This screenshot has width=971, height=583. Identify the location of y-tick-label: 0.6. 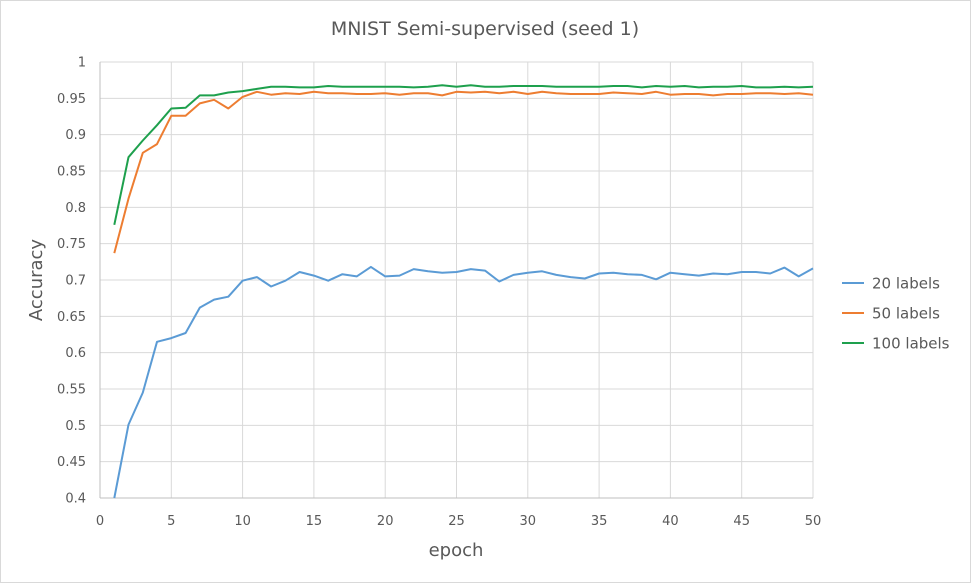
(75, 353).